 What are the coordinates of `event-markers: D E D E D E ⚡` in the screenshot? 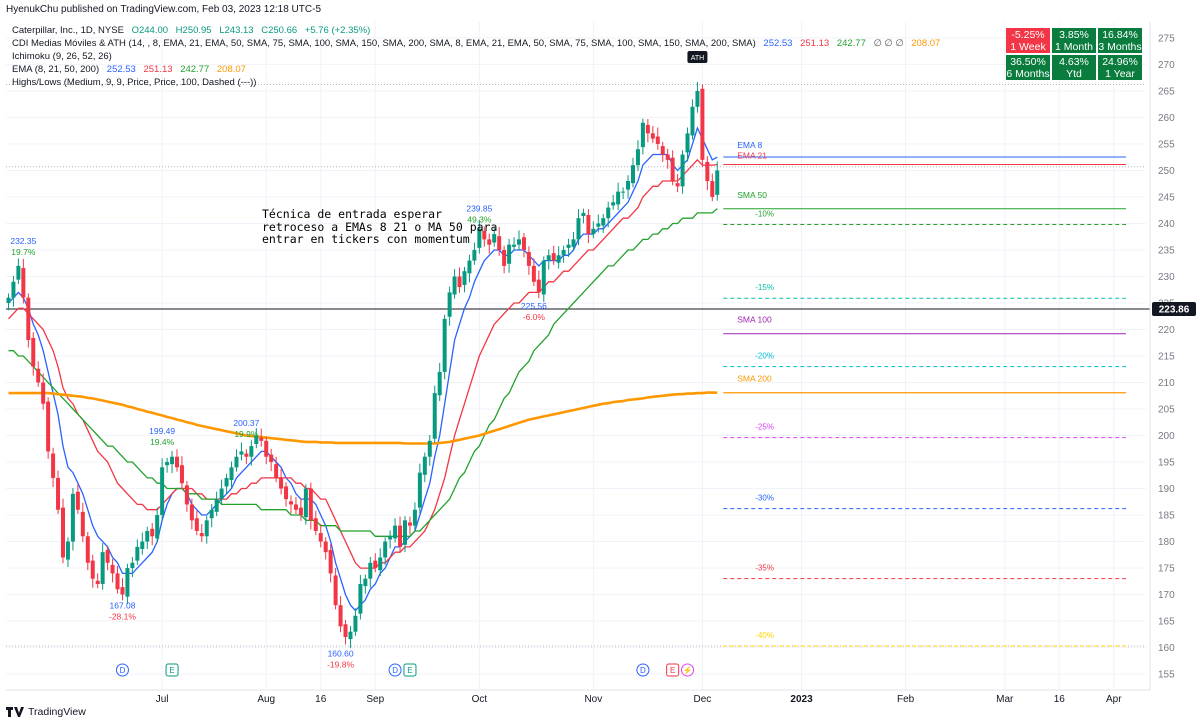 It's located at (405, 670).